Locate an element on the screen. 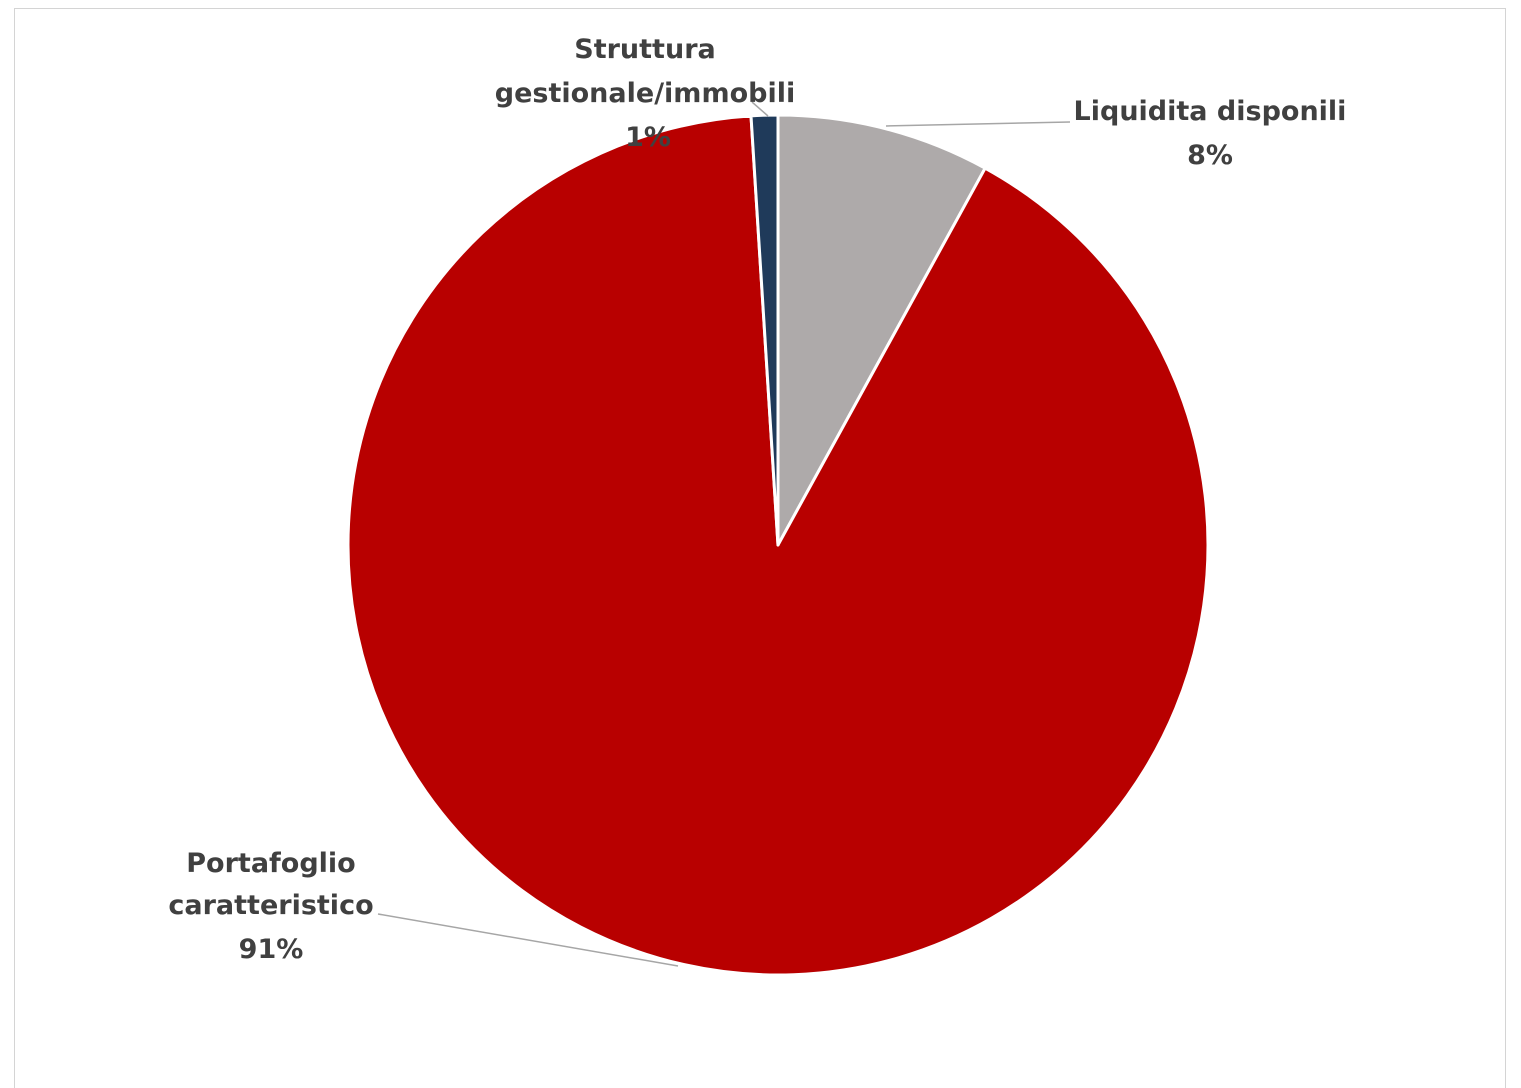 Image resolution: width=1521 pixels, height=1088 pixels. label-struttura-percent: 1% is located at coordinates (648, 137).